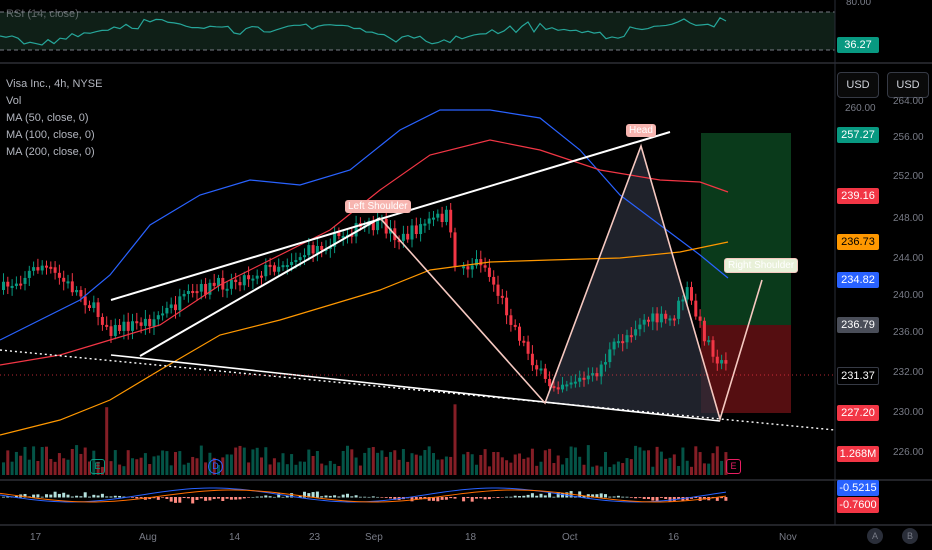 This screenshot has width=932, height=550. I want to click on rsi-axis-top: 80.00, so click(859, 4).